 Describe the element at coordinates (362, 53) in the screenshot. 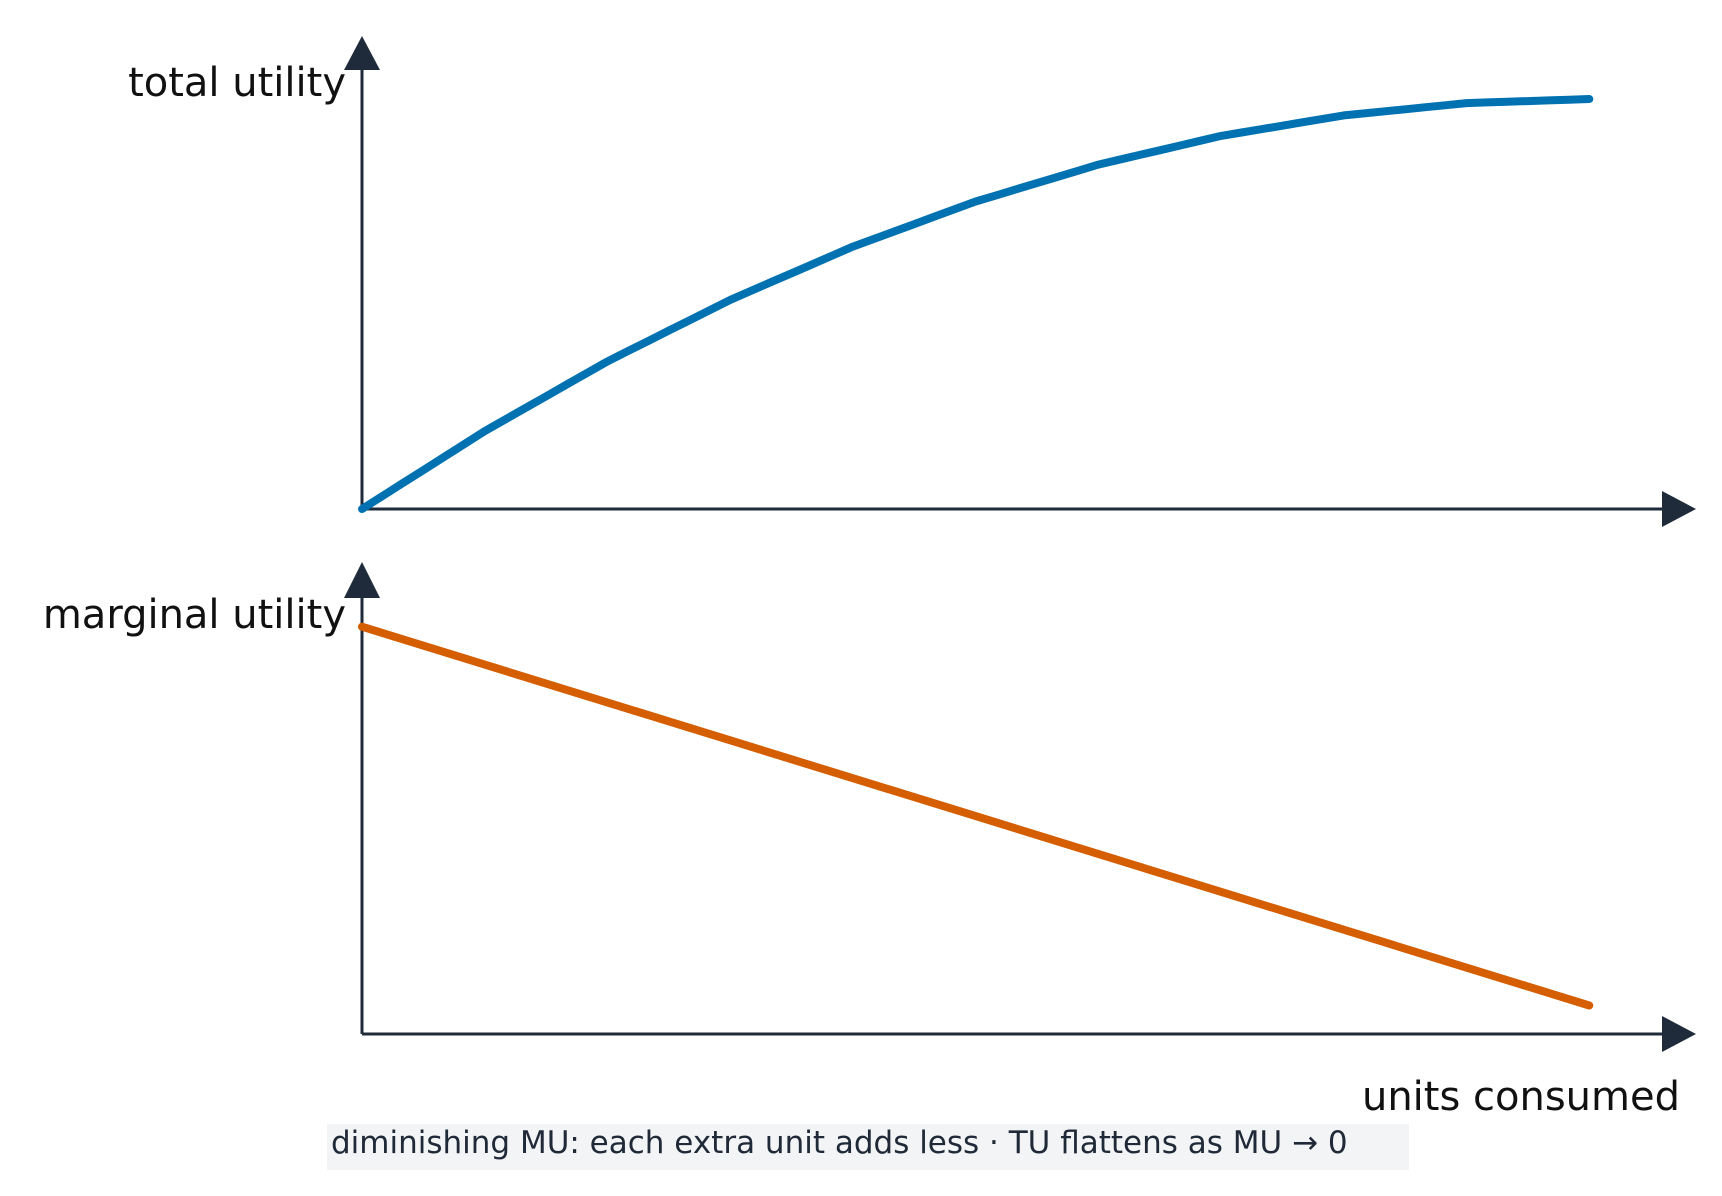

I see `tu-y-axis-arrow-icon` at that location.